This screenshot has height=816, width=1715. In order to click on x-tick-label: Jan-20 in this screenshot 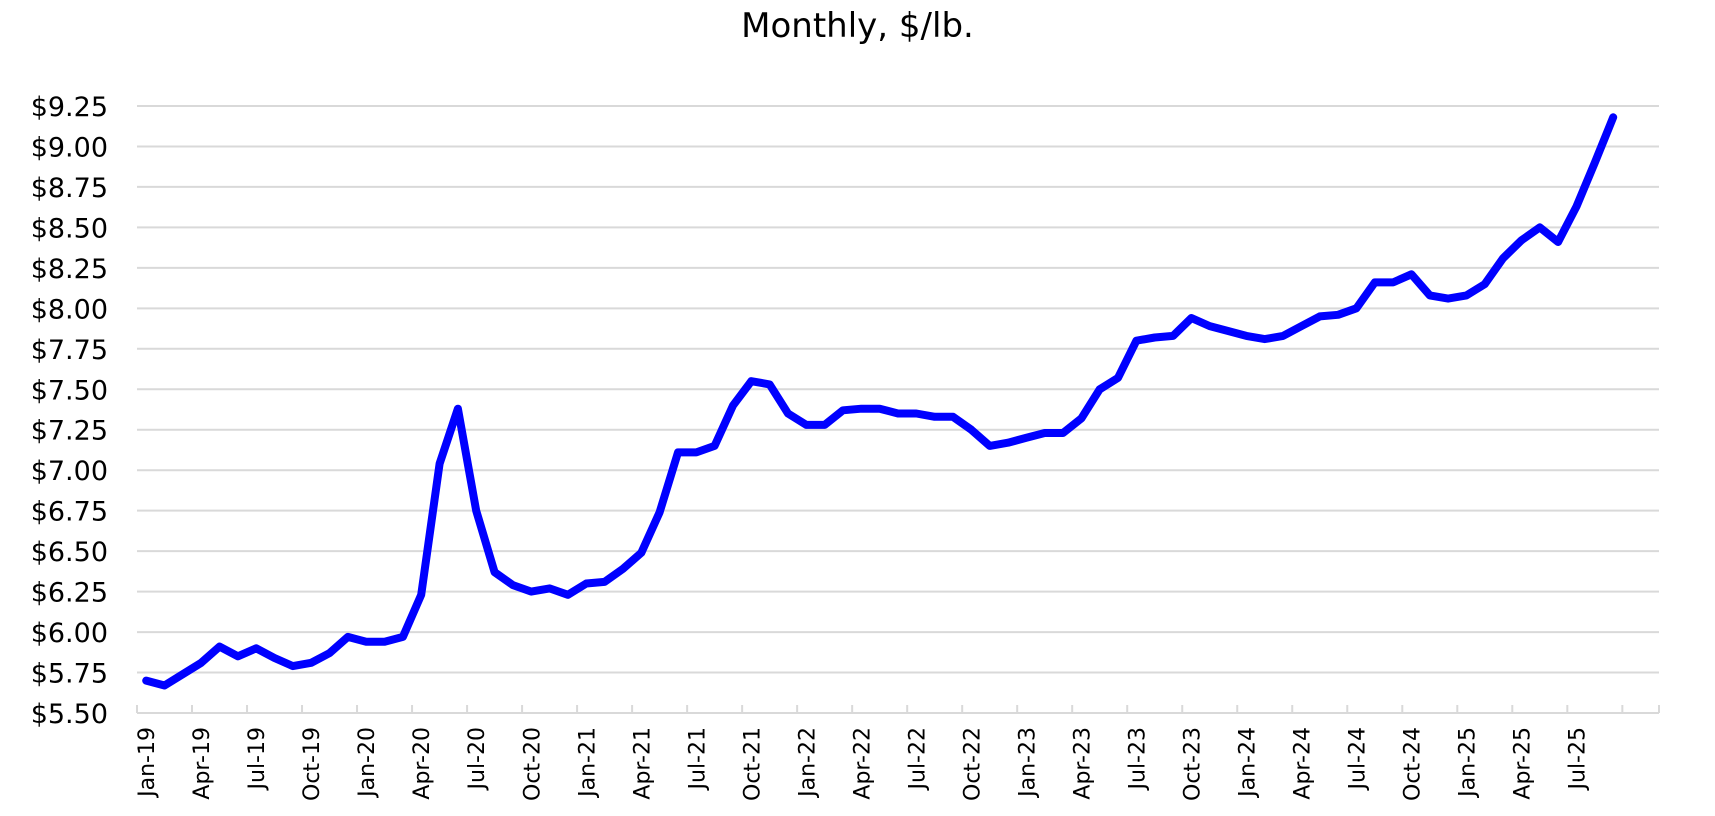, I will do `click(367, 763)`.